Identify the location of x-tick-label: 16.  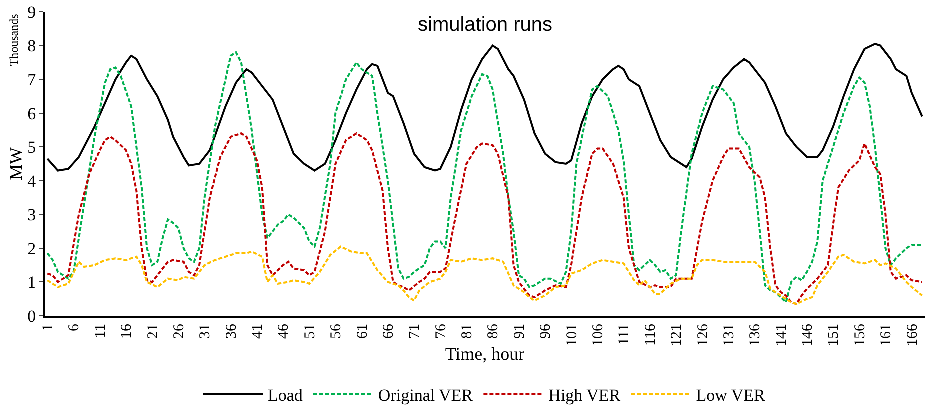
(127, 331).